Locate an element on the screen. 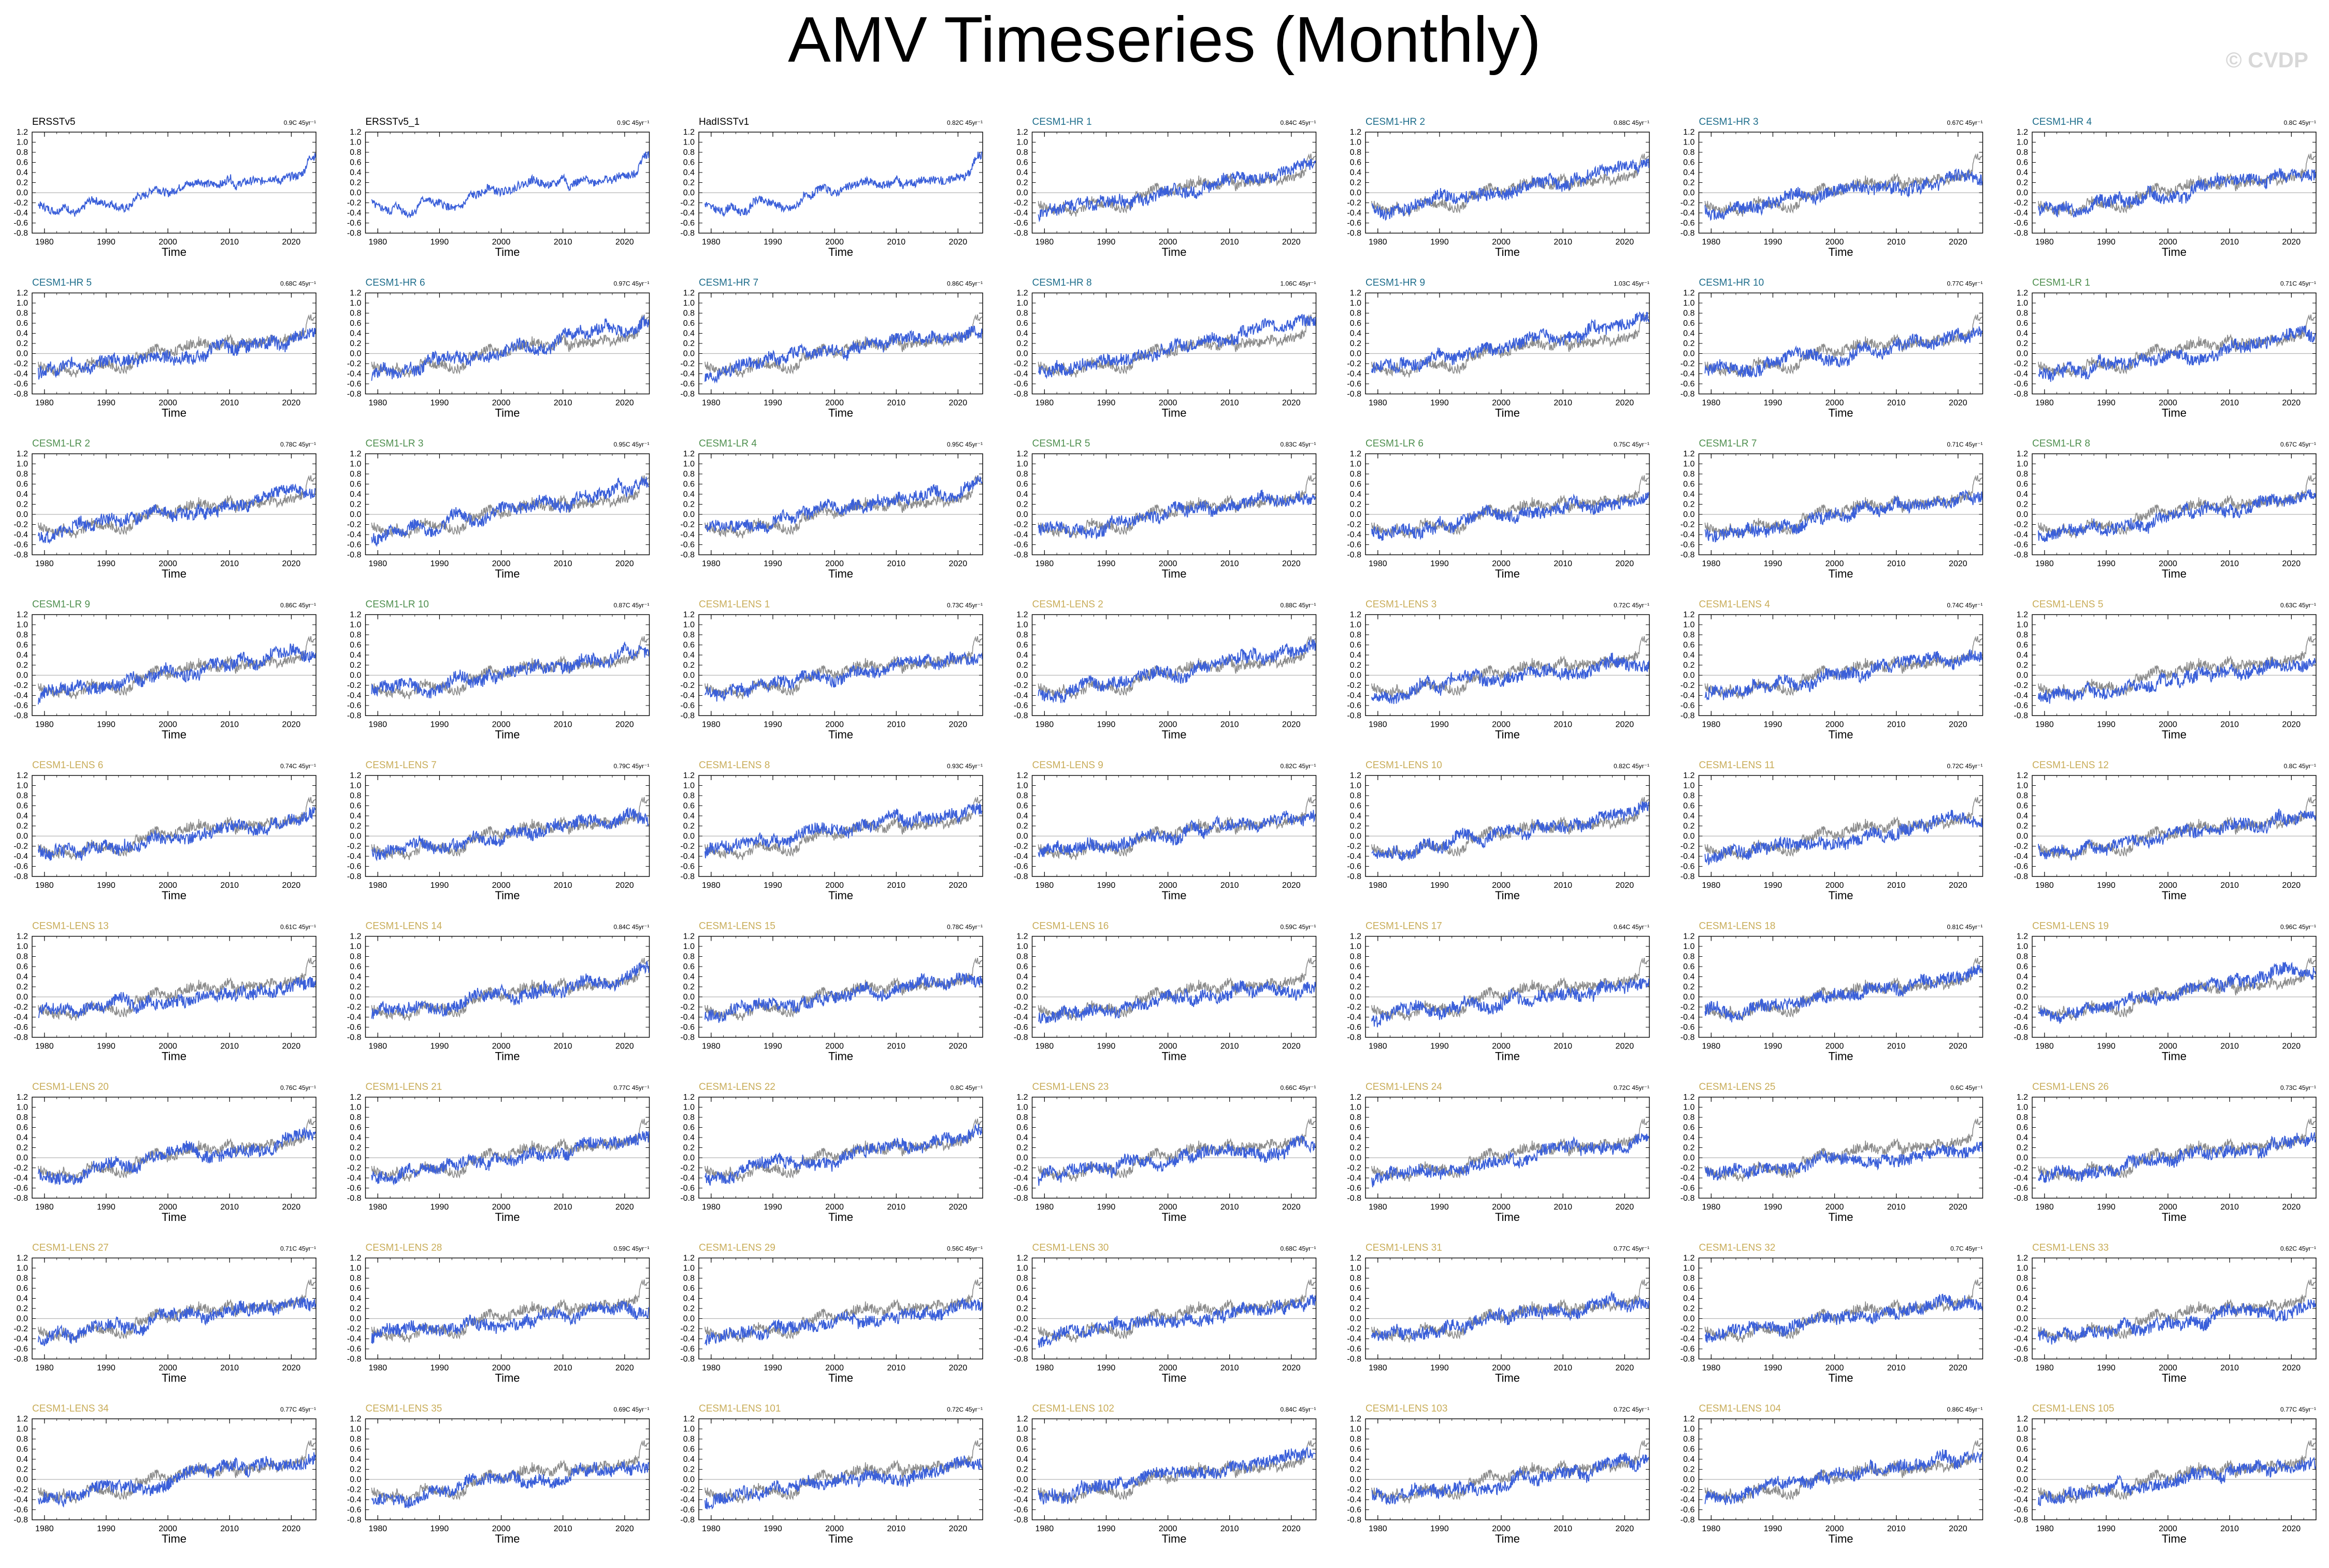  trend-label: 0.59C 45yr⁻¹ is located at coordinates (1298, 927).